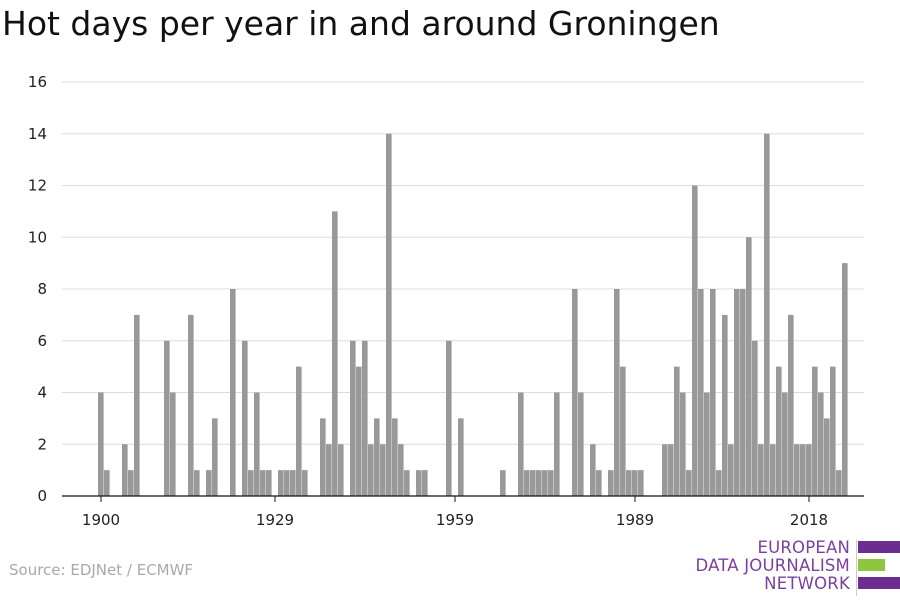 Image resolution: width=900 pixels, height=600 pixels. What do you see at coordinates (695, 340) in the screenshot?
I see `bar-1999` at bounding box center [695, 340].